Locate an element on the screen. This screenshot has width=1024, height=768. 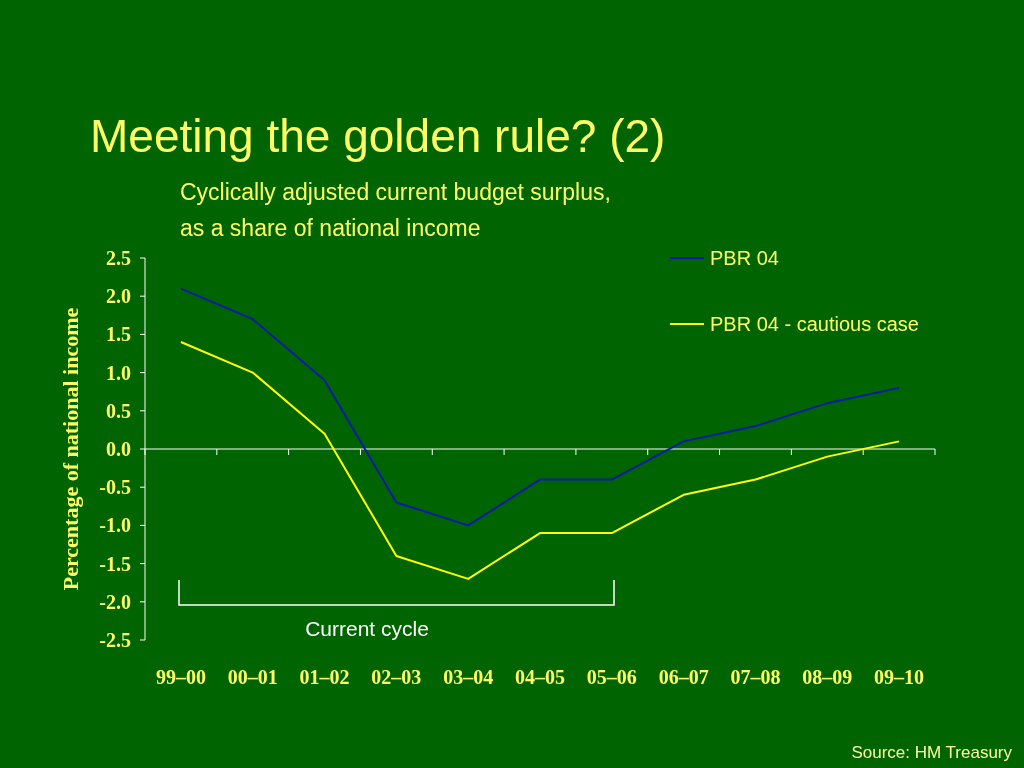
y-tick-label: -1.5 is located at coordinates (115, 563).